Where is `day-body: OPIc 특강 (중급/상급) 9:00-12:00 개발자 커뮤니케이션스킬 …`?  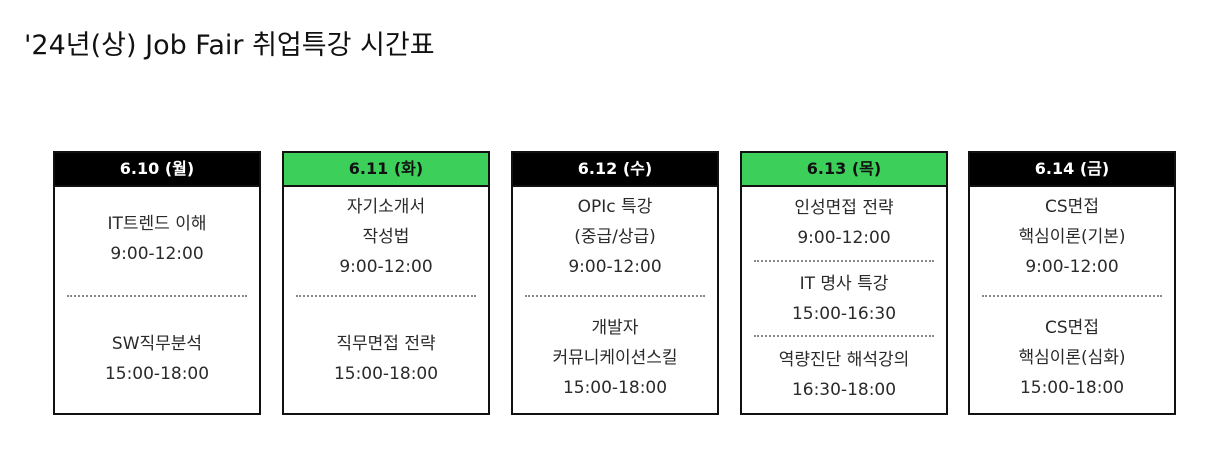
day-body: OPIc 특강 (중급/상급) 9:00-12:00 개발자 커뮤니케이션스킬 … is located at coordinates (615, 301).